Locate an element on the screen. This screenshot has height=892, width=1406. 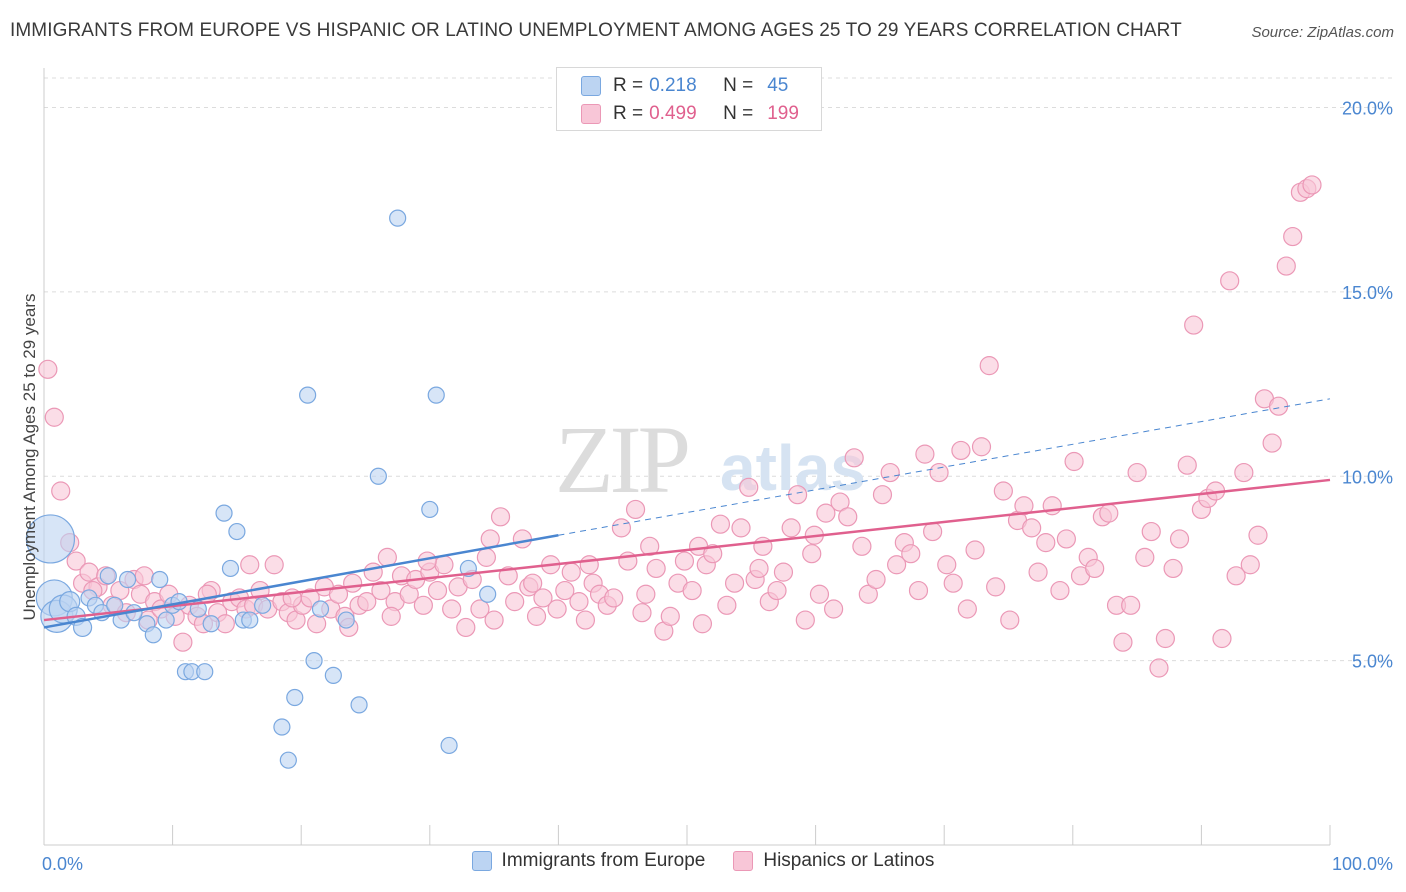
legend-item-hispanic: Hispanics or Latinos is located at coordinates (833, 861).